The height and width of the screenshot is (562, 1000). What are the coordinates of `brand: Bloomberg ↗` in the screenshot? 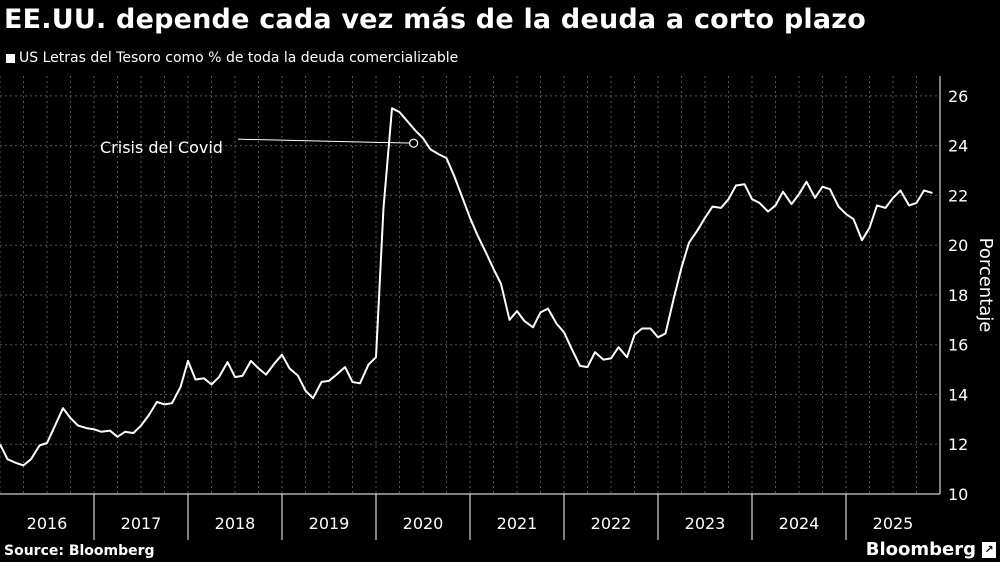 It's located at (931, 549).